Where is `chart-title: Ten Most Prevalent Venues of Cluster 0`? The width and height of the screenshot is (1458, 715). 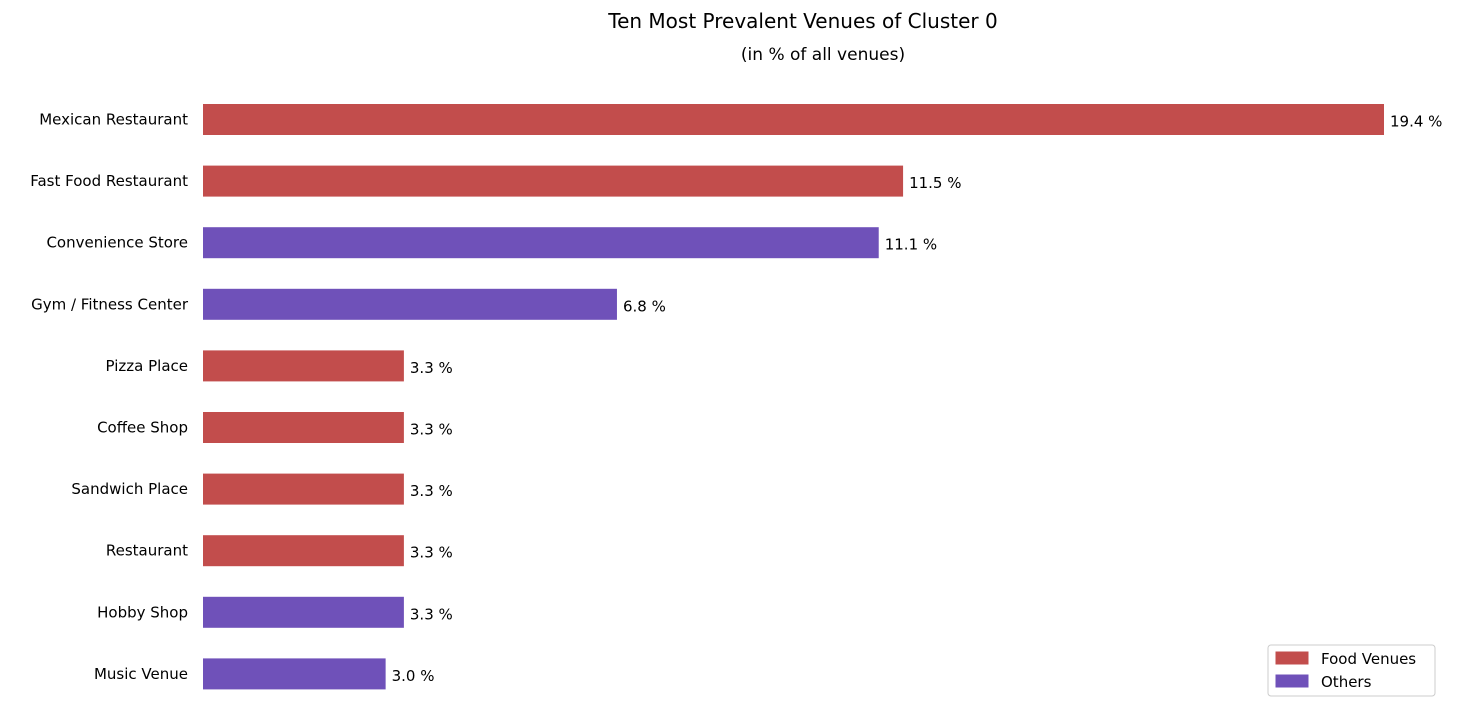 chart-title: Ten Most Prevalent Venues of Cluster 0 is located at coordinates (802, 21).